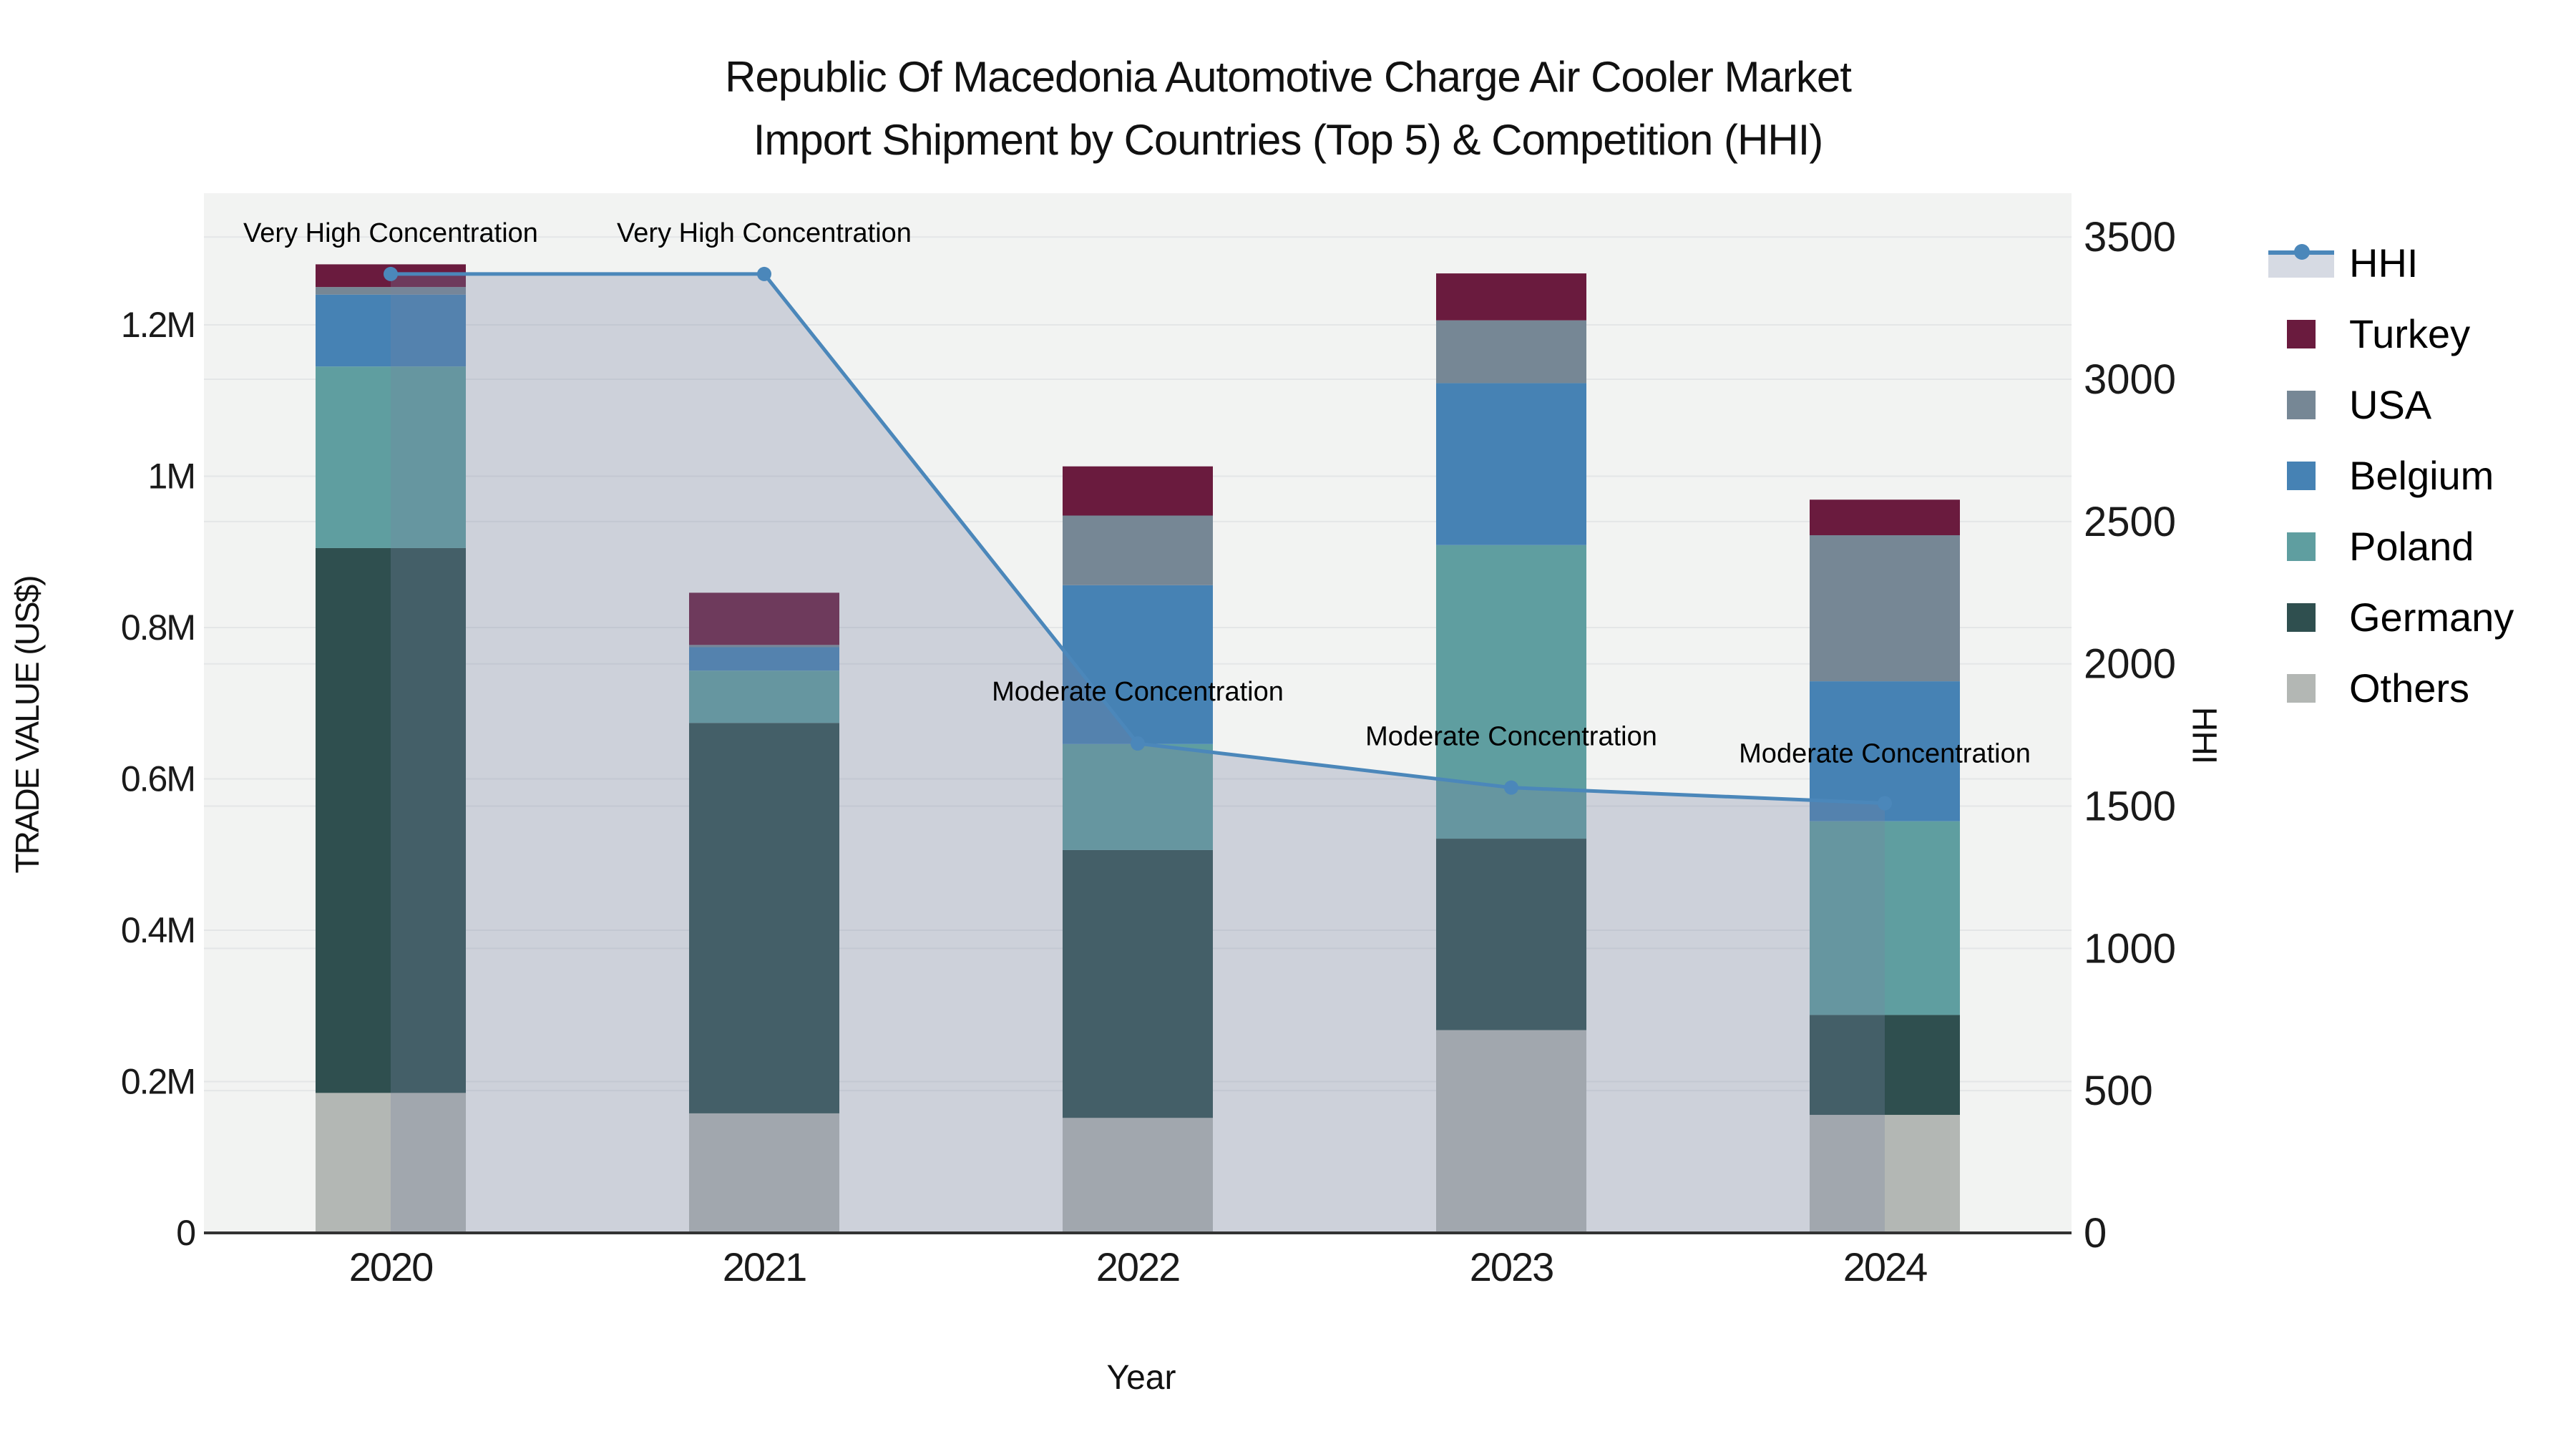  Describe the element at coordinates (764, 659) in the screenshot. I see `bar-segment-2021-belgium` at that location.